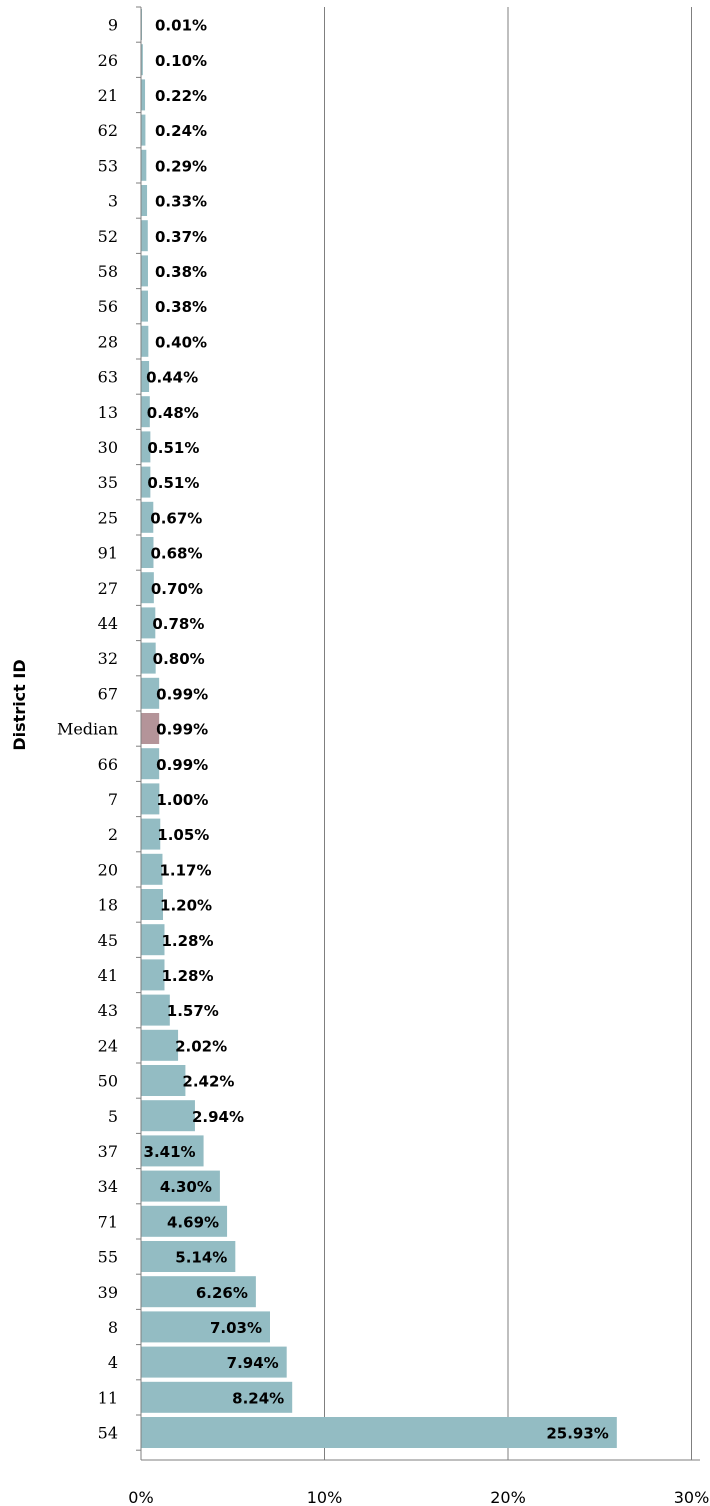 The image size is (710, 1506). Describe the element at coordinates (108, 1433) in the screenshot. I see `category-label: 54` at that location.